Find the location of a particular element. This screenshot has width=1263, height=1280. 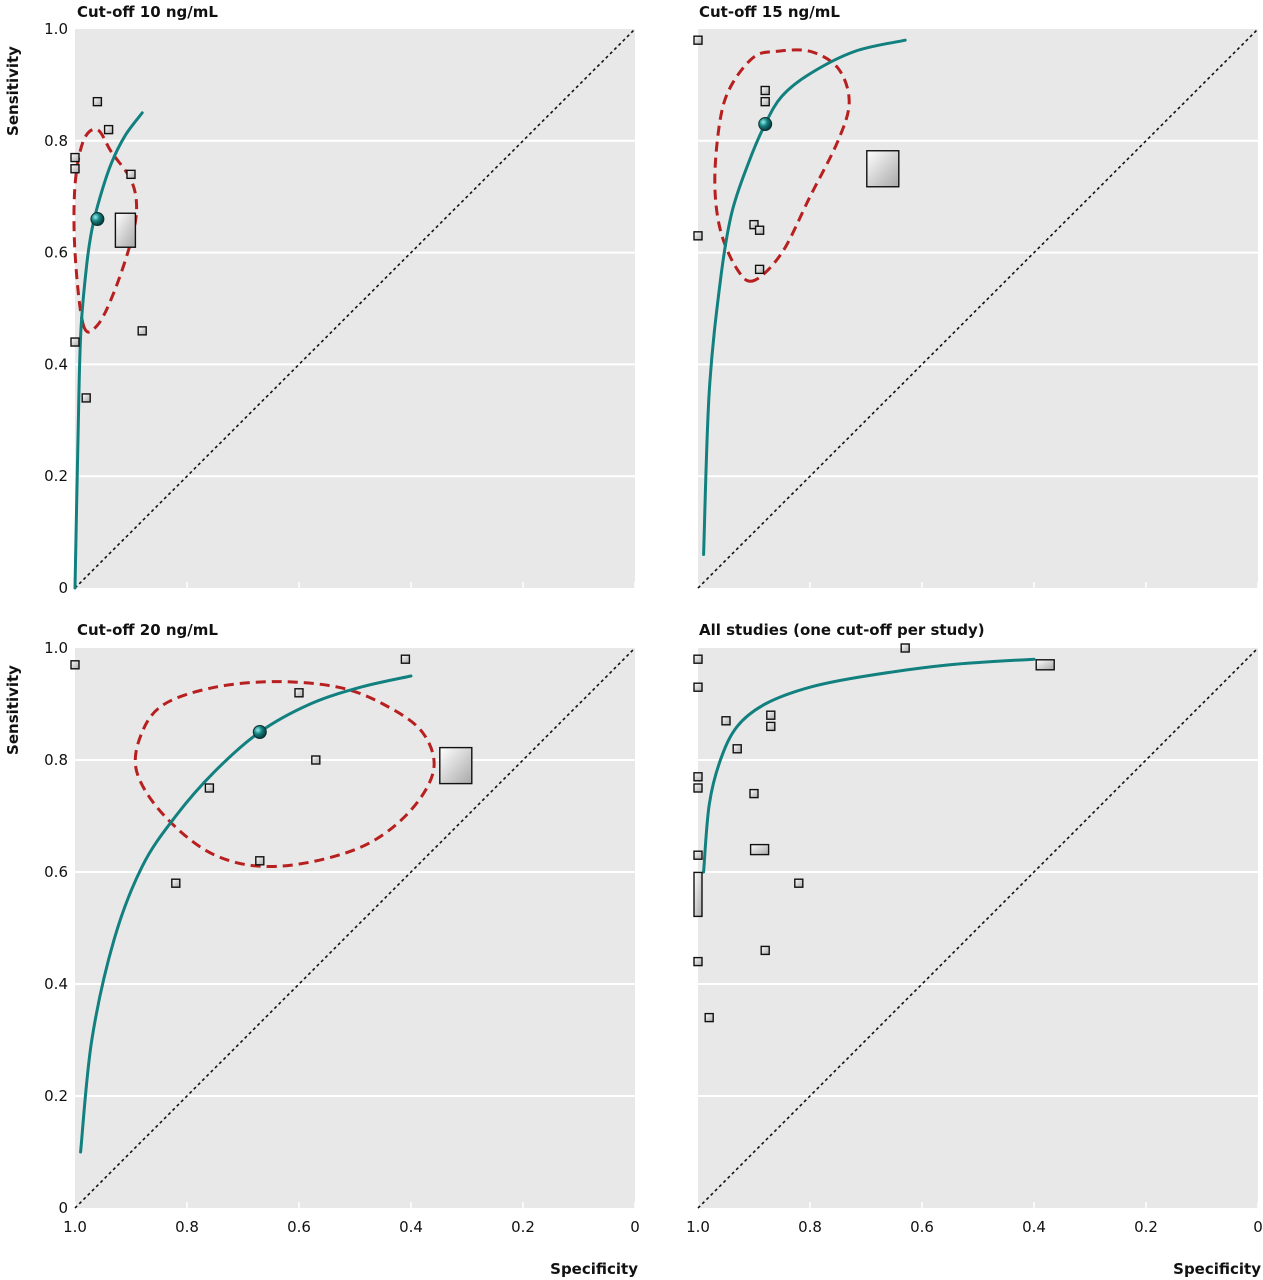

panel-title: All studies (one cut-off per study) is located at coordinates (842, 630).